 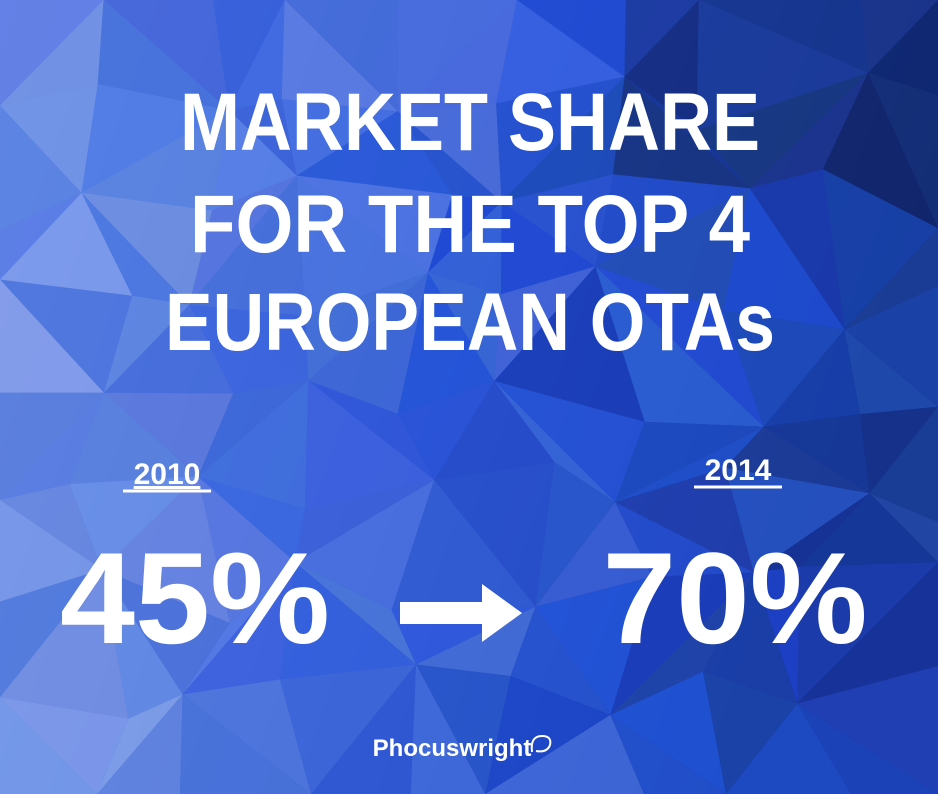 What do you see at coordinates (461, 613) in the screenshot?
I see `arrow` at bounding box center [461, 613].